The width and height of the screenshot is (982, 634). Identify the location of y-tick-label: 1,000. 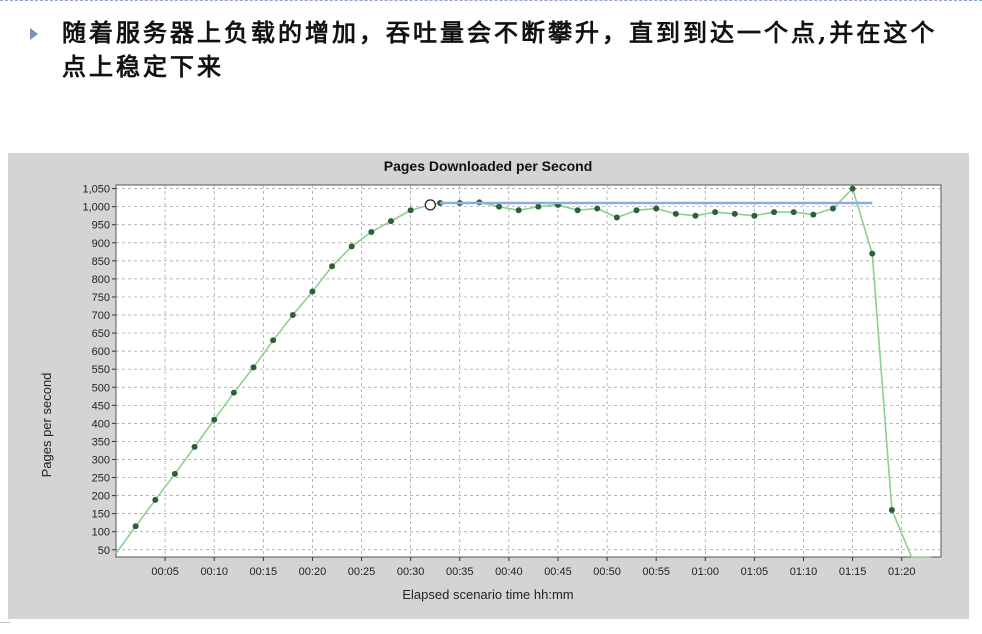
(96, 208).